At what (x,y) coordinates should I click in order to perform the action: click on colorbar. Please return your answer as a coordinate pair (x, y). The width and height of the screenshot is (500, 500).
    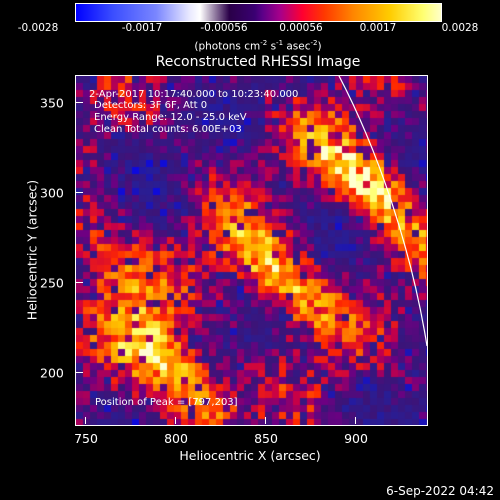
    Looking at the image, I should click on (258, 12).